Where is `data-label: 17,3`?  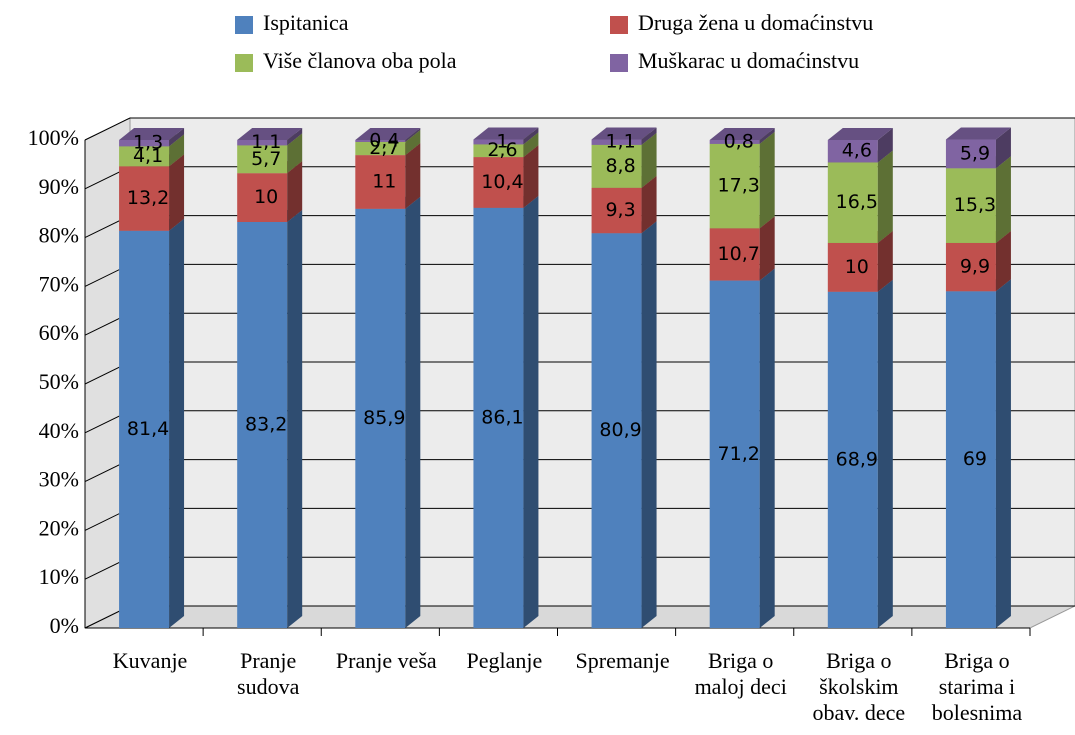 data-label: 17,3 is located at coordinates (739, 186).